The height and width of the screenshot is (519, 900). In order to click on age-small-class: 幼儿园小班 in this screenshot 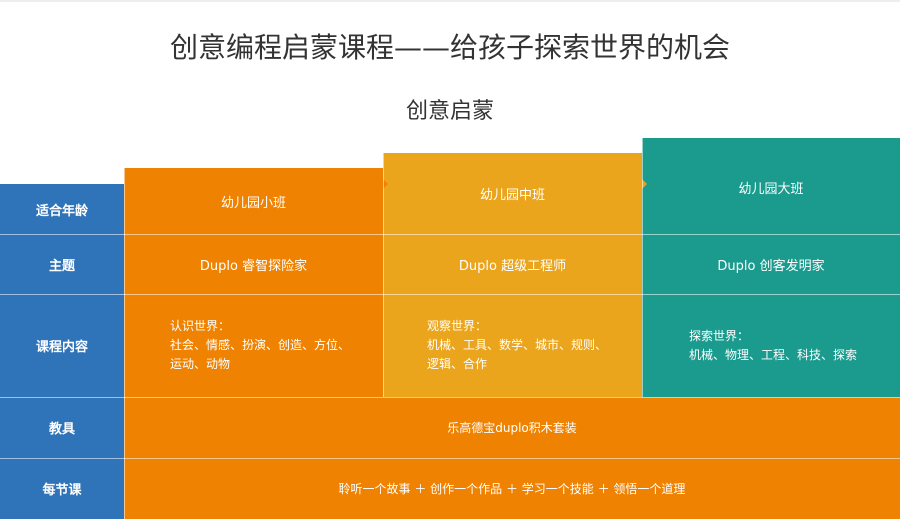, I will do `click(253, 203)`.